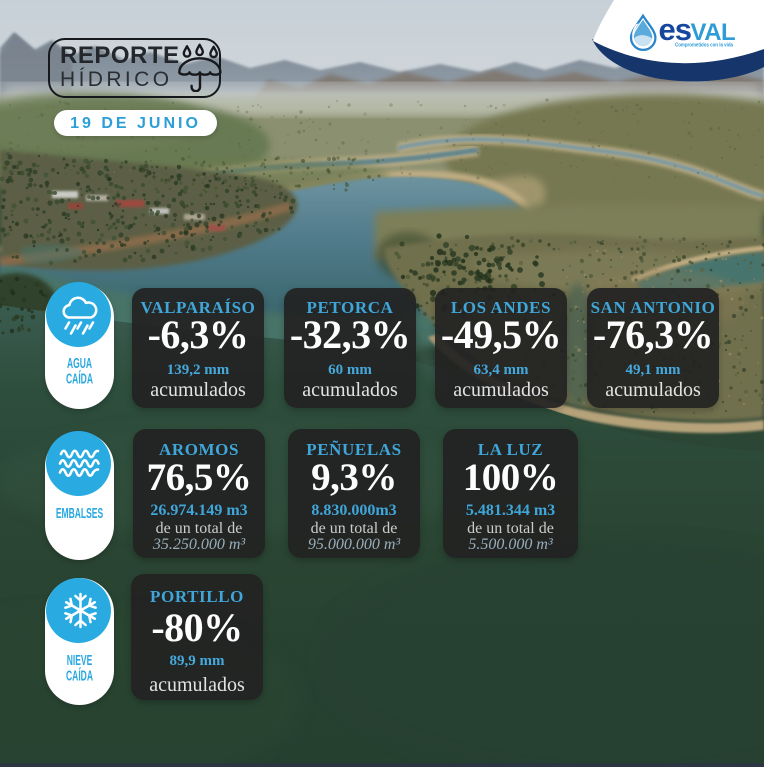 This screenshot has height=767, width=764. I want to click on svg-text: es, so click(675, 29).